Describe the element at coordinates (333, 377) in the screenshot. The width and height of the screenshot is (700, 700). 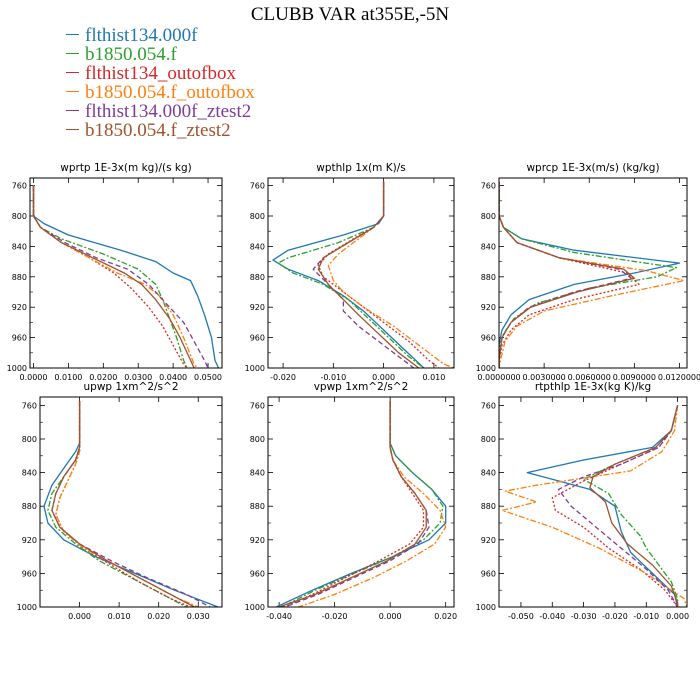
I see `x-tick-label: -0.010` at that location.